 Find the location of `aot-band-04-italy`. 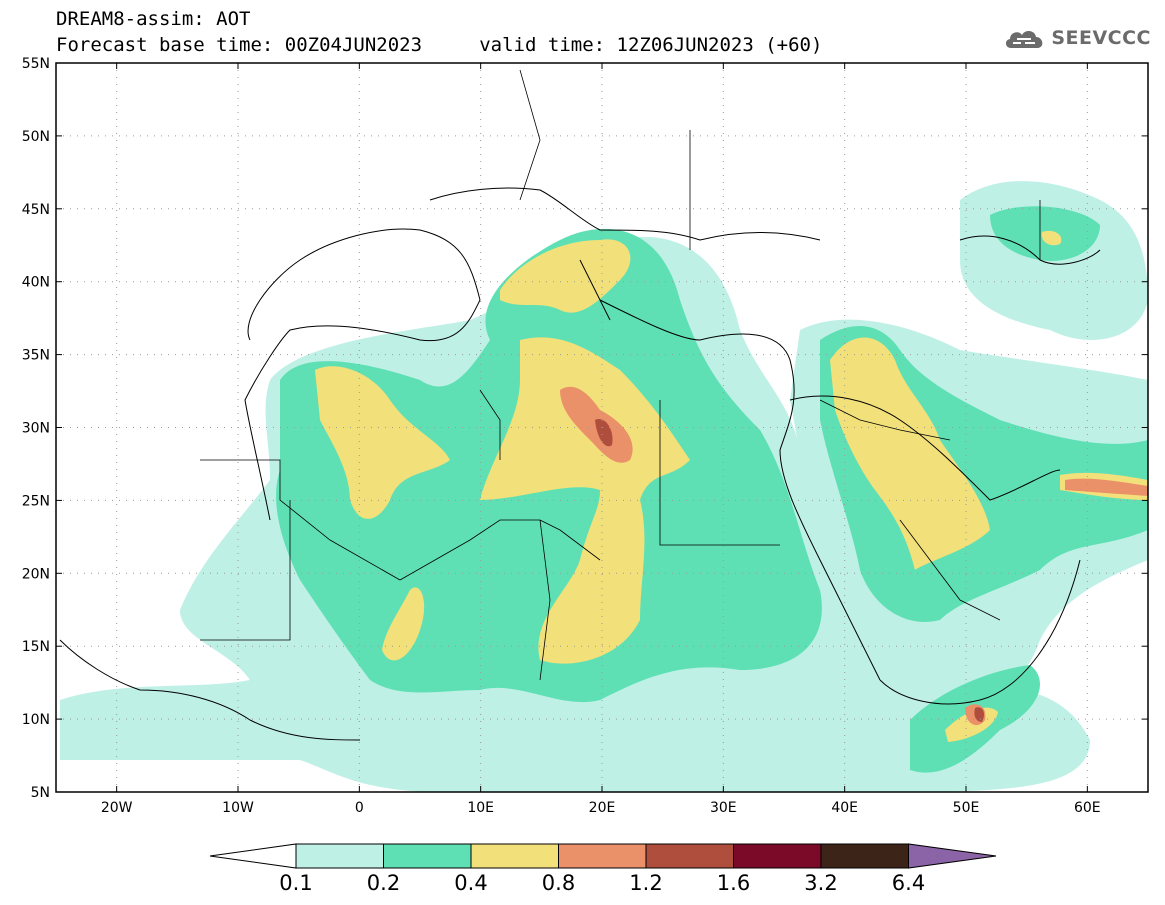

aot-band-04-italy is located at coordinates (565, 276).